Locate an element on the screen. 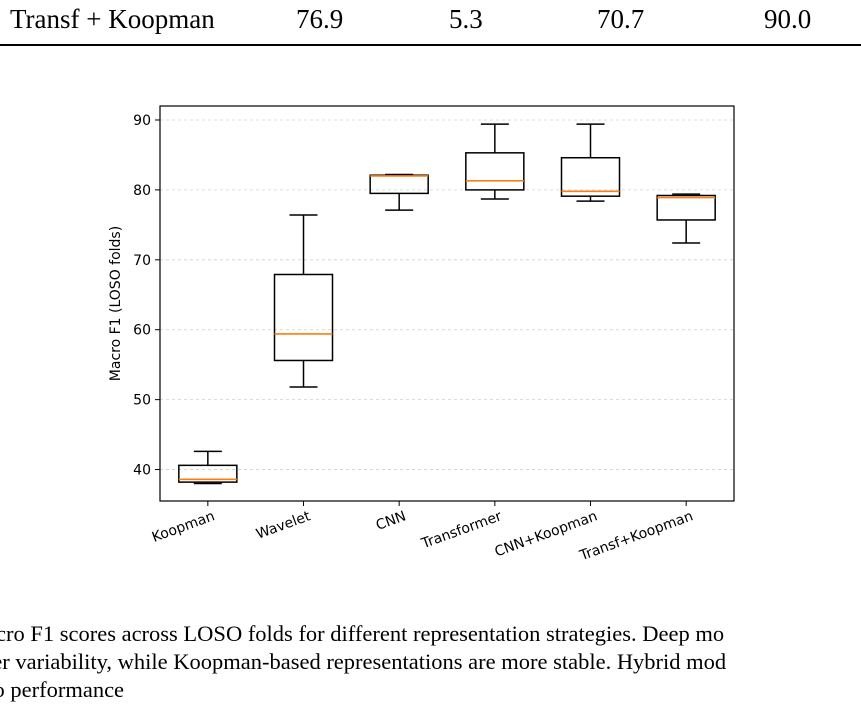 Image resolution: width=861 pixels, height=704 pixels. box-transformer is located at coordinates (495, 161).